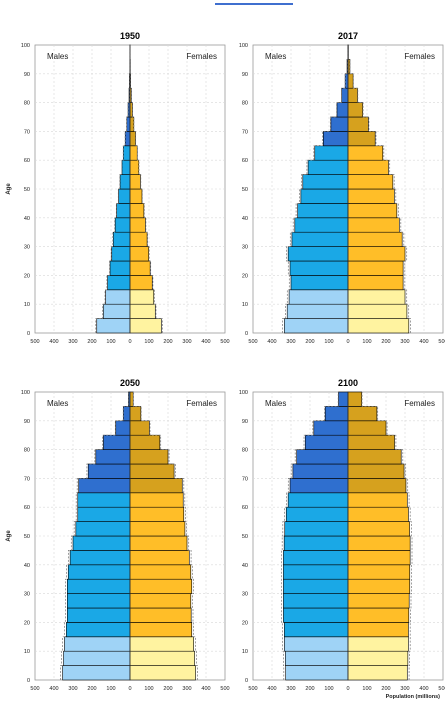 This screenshot has height=705, width=445. I want to click on panel-title: 2100, so click(348, 383).